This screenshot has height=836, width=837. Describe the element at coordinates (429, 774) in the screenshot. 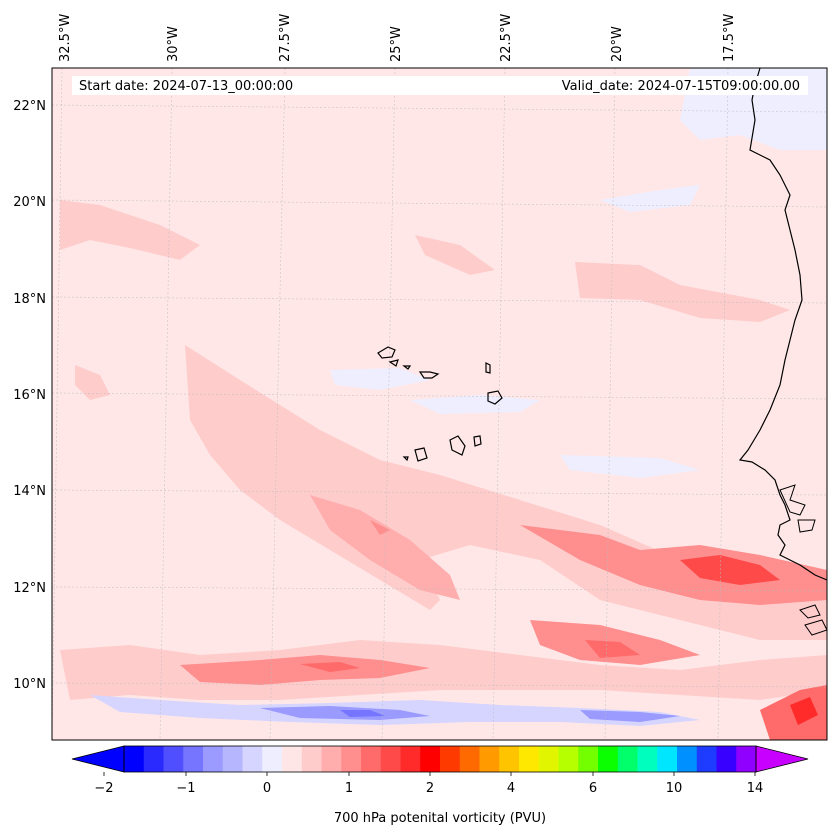

I see `colorbar-ticks` at that location.